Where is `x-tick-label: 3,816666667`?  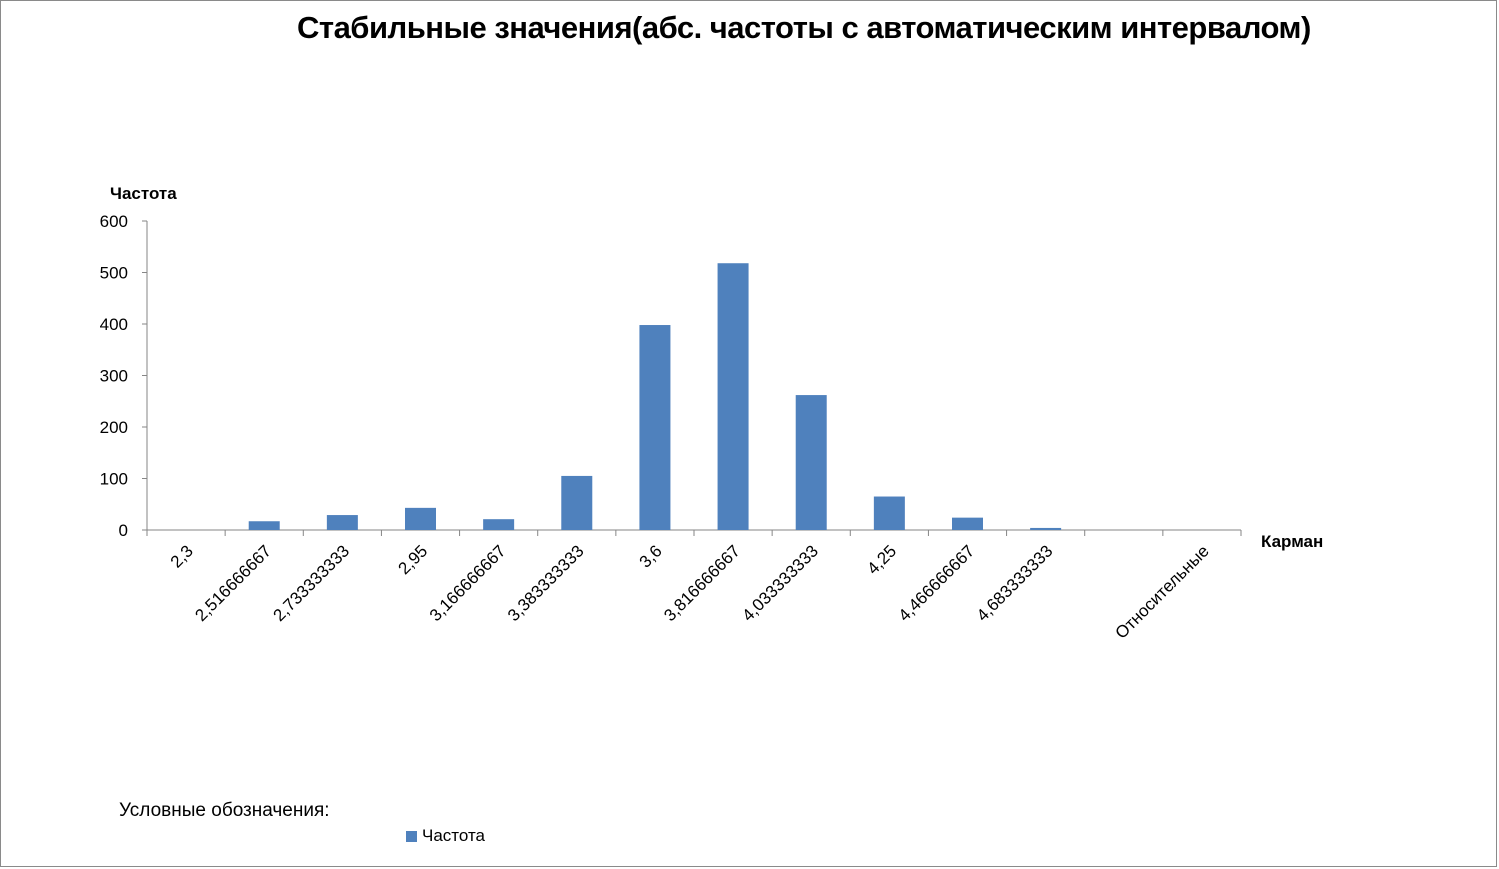
x-tick-label: 3,816666667 is located at coordinates (702, 583).